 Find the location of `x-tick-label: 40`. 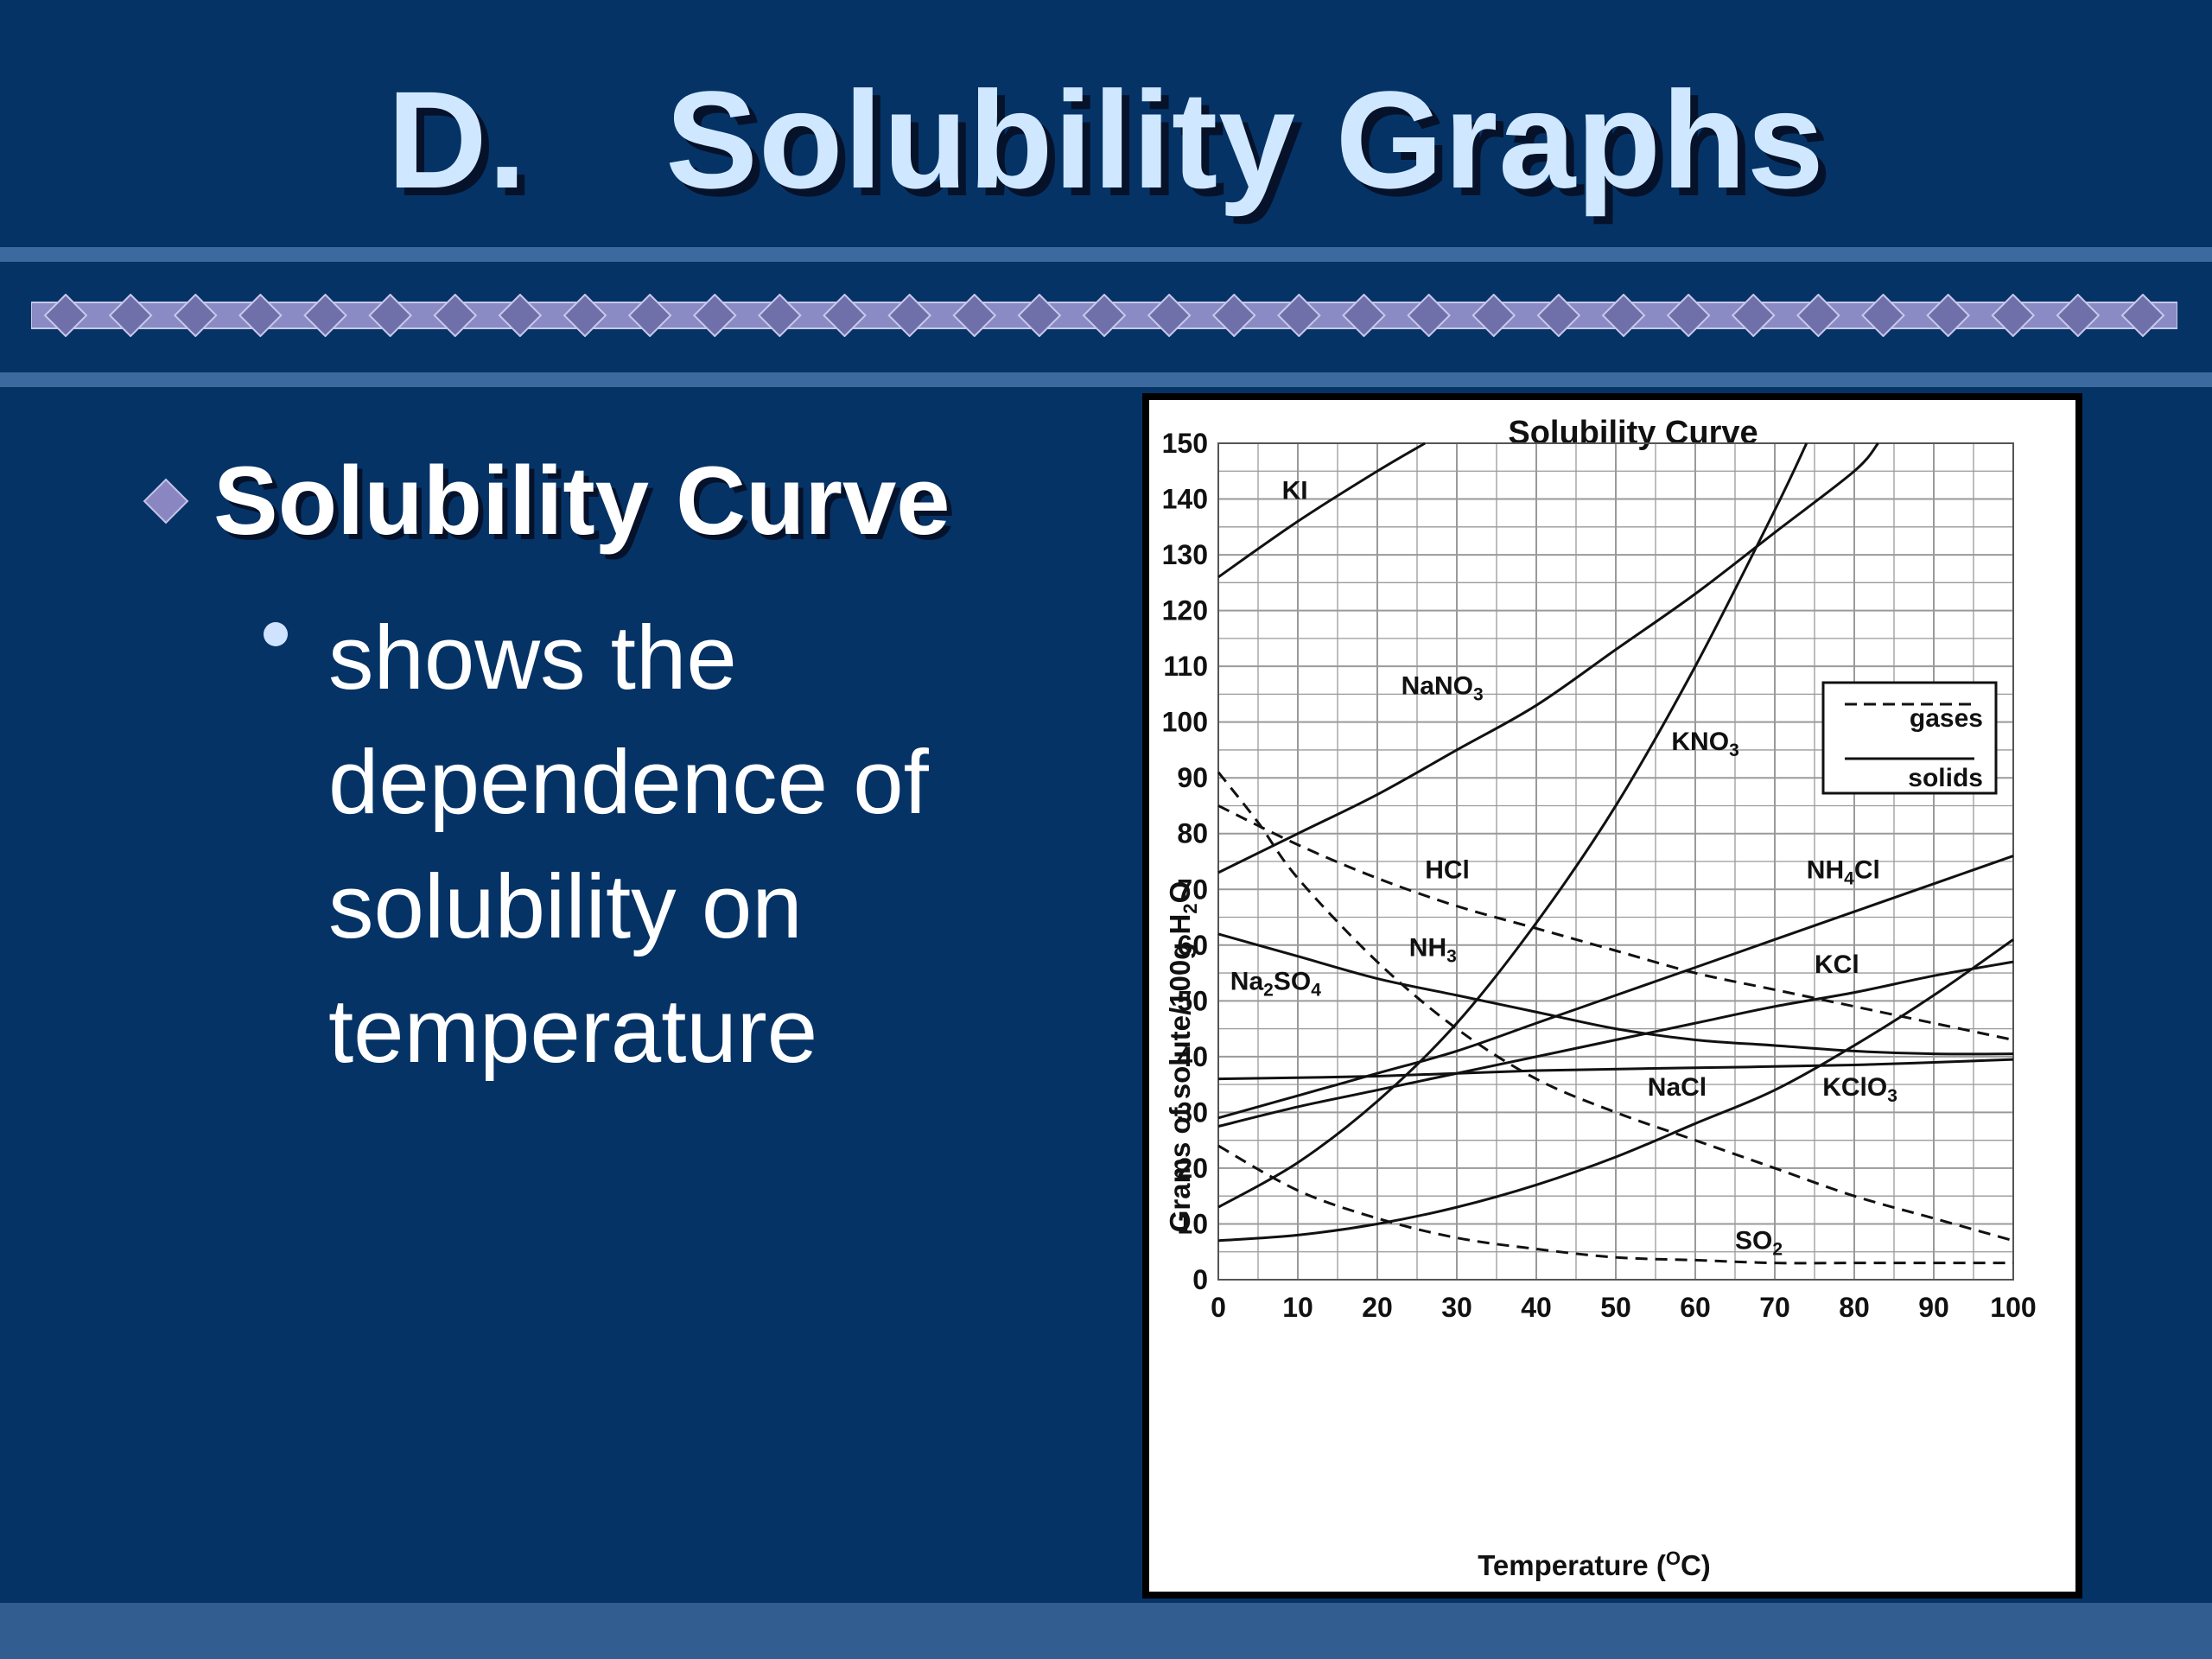

x-tick-label: 40 is located at coordinates (1536, 1307).